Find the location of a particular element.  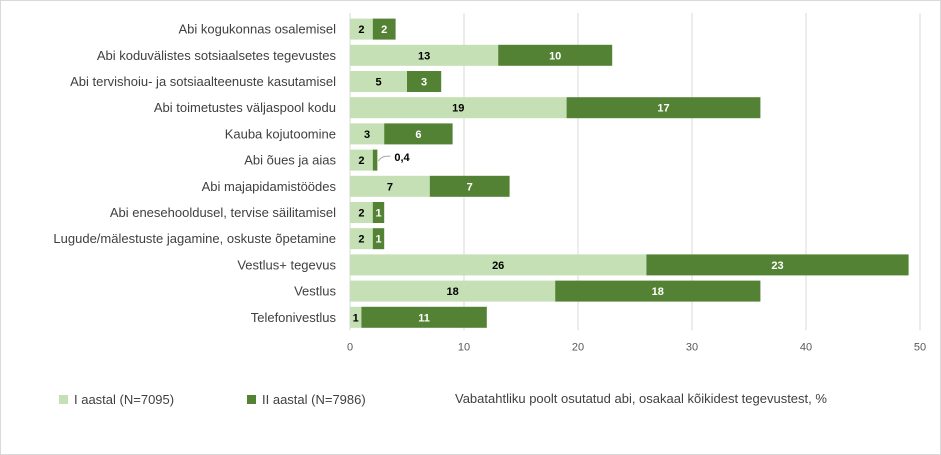

data-label-series-2: 3 is located at coordinates (424, 83).